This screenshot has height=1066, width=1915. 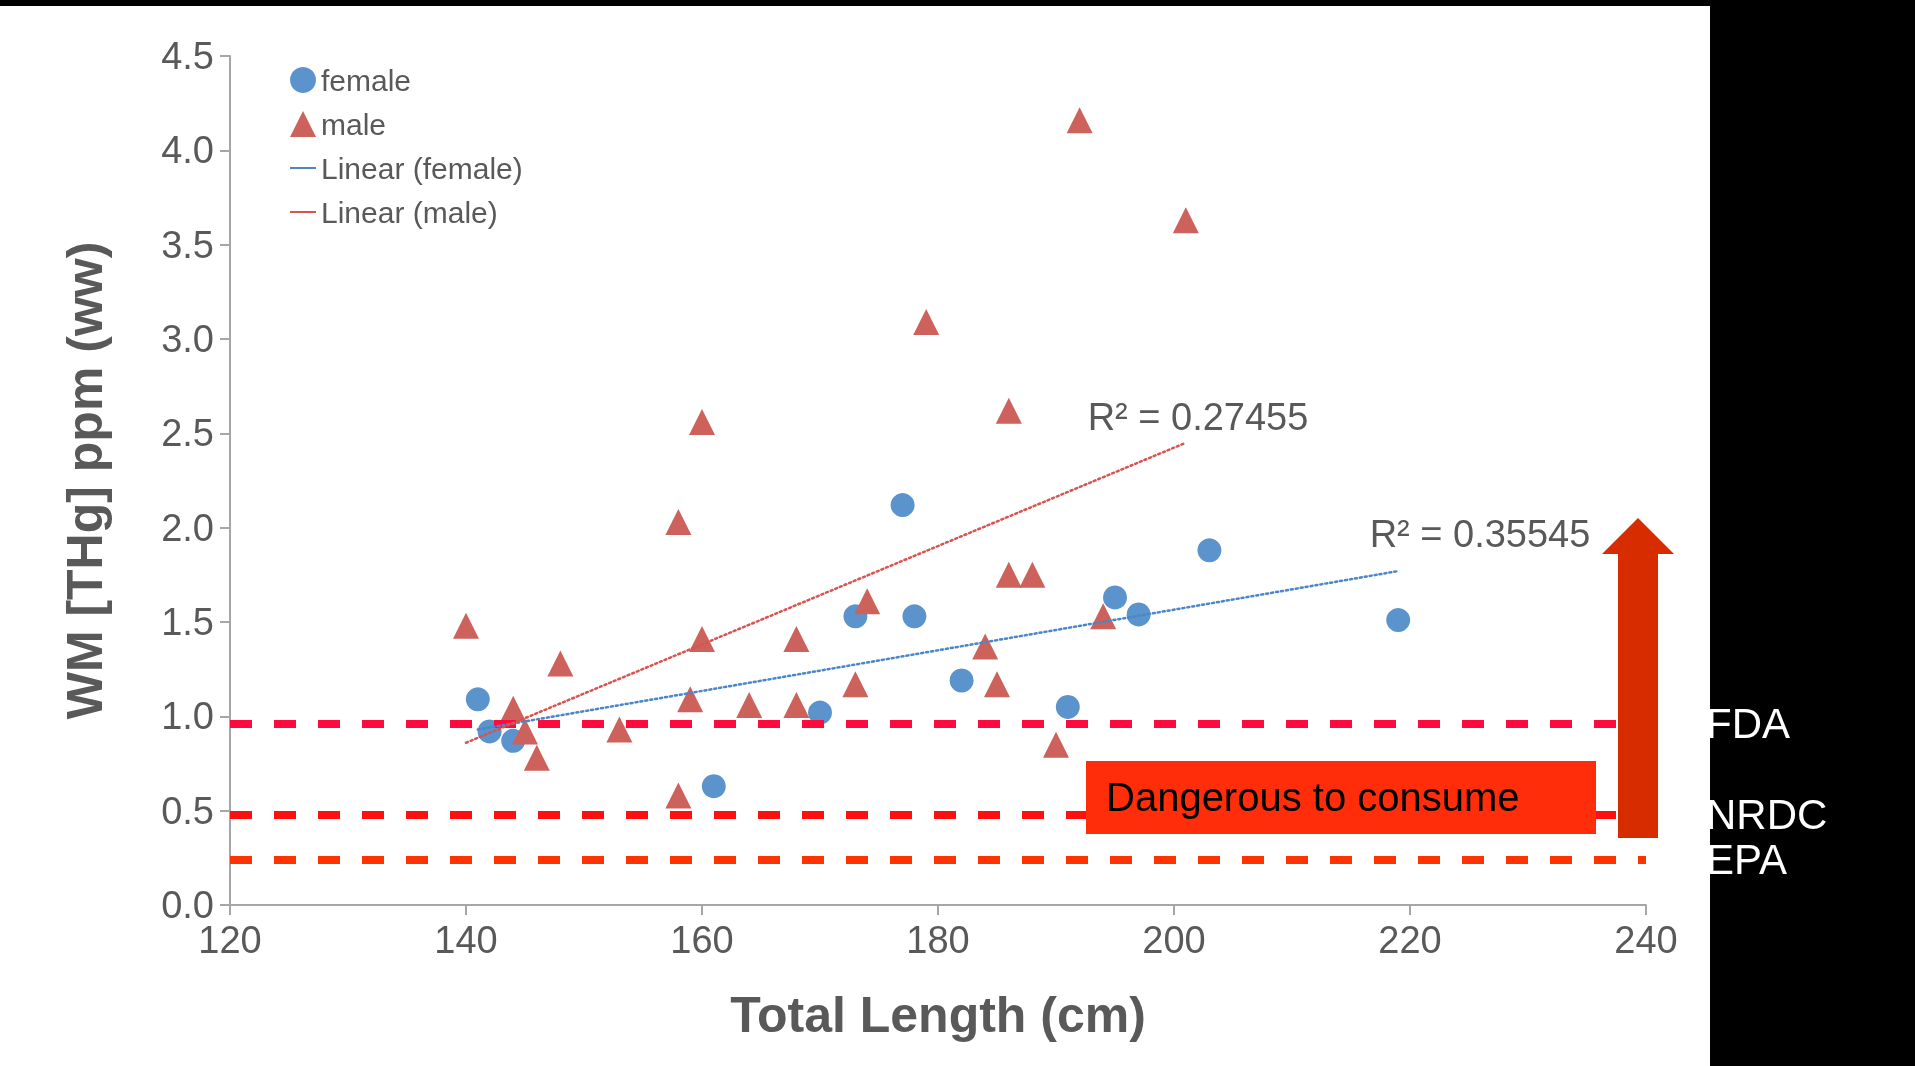 I want to click on x-tick-label: 220, so click(x=1410, y=940).